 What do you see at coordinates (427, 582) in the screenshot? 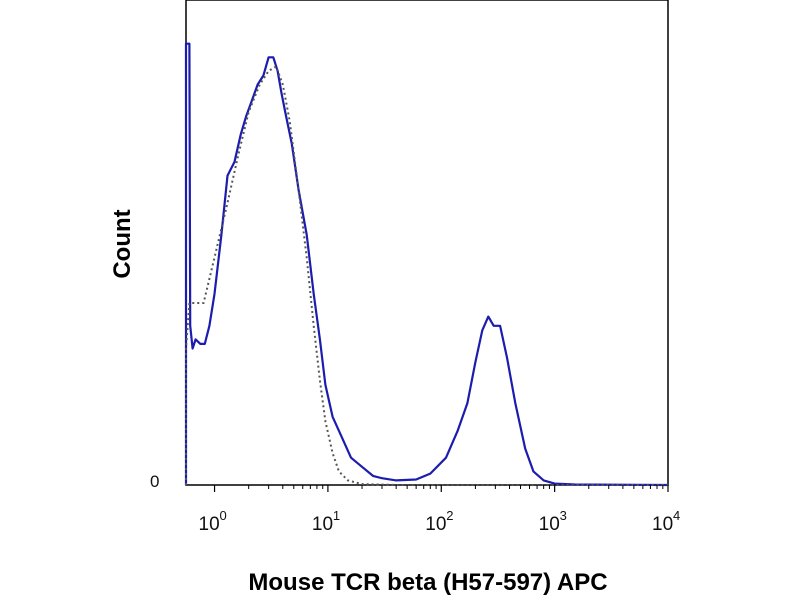
I see `x-axis-label: Mouse TCR beta (H57-597) APC` at bounding box center [427, 582].